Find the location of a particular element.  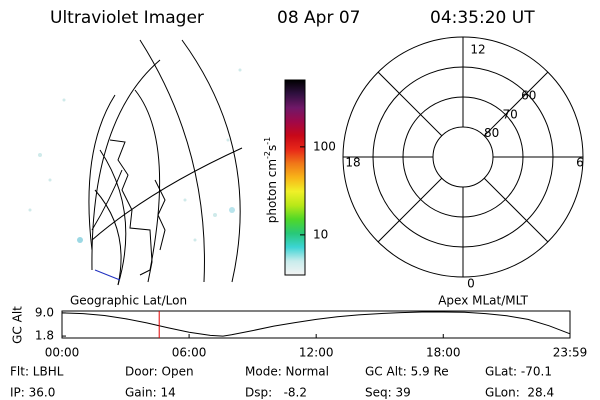

time: 04:35:20 UT is located at coordinates (482, 18).